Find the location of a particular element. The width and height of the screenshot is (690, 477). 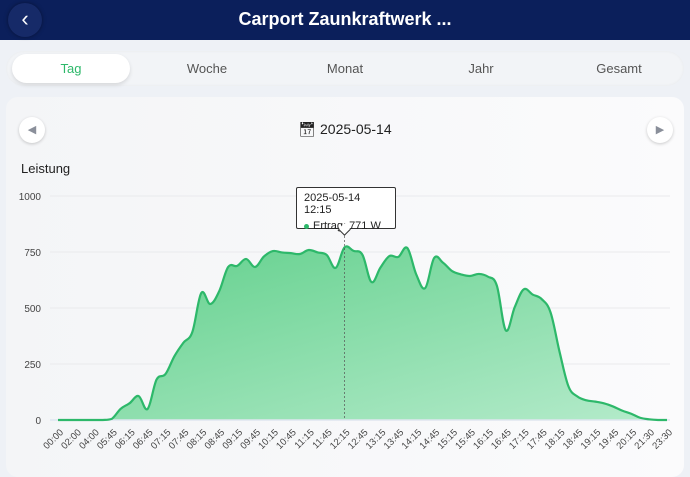

next-day-button: ▶ is located at coordinates (660, 130).